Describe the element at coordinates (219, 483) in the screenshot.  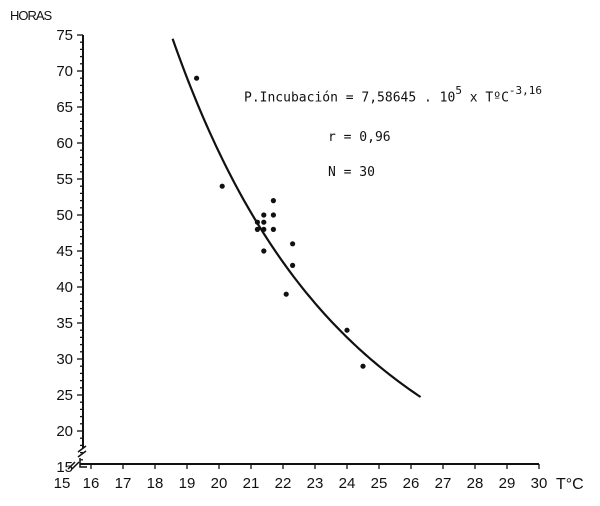
I see `x-tick-label: 20` at that location.